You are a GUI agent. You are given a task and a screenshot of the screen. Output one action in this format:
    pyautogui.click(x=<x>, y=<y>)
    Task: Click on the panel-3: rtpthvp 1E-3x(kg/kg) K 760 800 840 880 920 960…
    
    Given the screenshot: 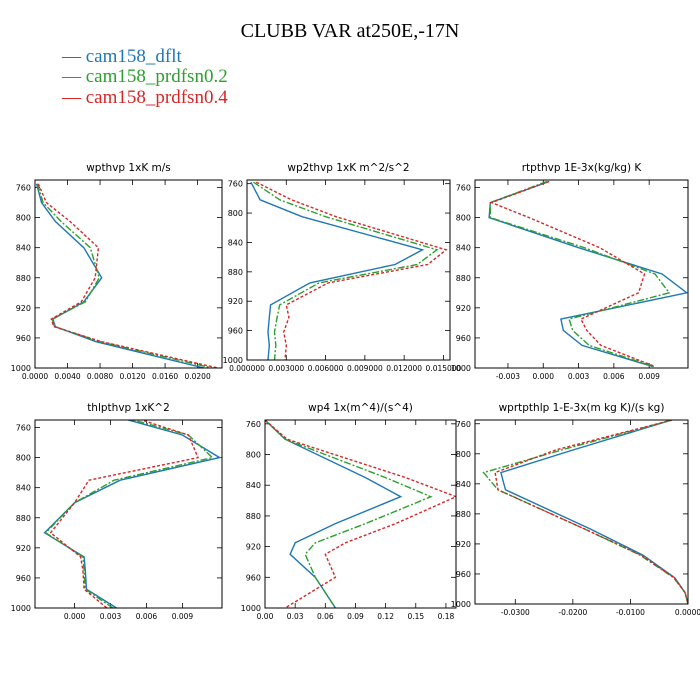 What is the action you would take?
    pyautogui.click(x=570, y=271)
    